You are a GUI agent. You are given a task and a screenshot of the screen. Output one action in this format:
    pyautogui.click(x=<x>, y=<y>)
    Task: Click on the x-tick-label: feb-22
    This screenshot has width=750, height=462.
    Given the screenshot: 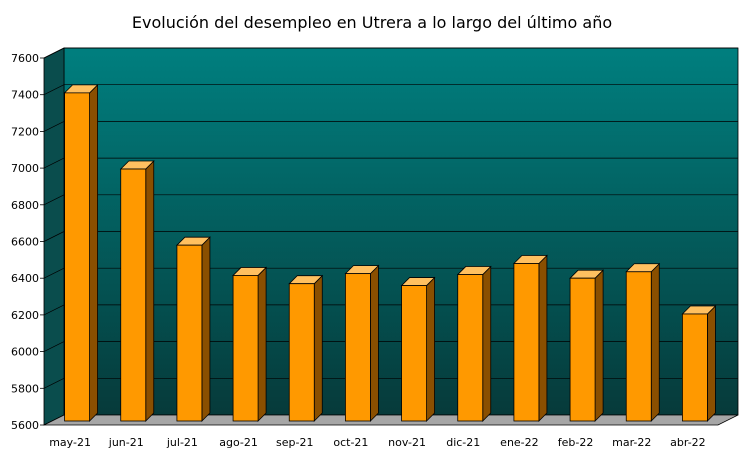 What is the action you would take?
    pyautogui.click(x=576, y=442)
    